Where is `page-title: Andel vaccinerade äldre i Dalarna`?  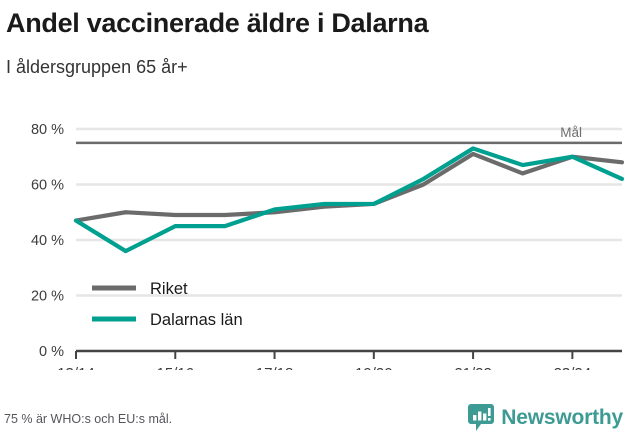
page-title: Andel vaccinerade äldre i Dalarna is located at coordinates (217, 23).